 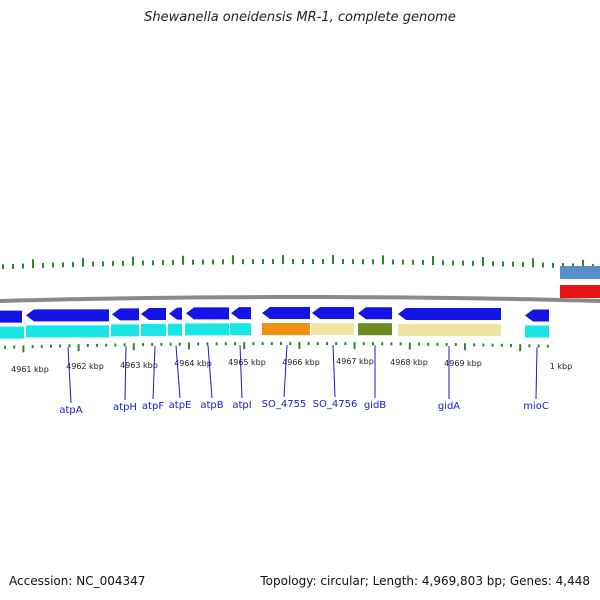 What do you see at coordinates (276, 347) in the screenshot?
I see `bottom-tick-marks` at bounding box center [276, 347].